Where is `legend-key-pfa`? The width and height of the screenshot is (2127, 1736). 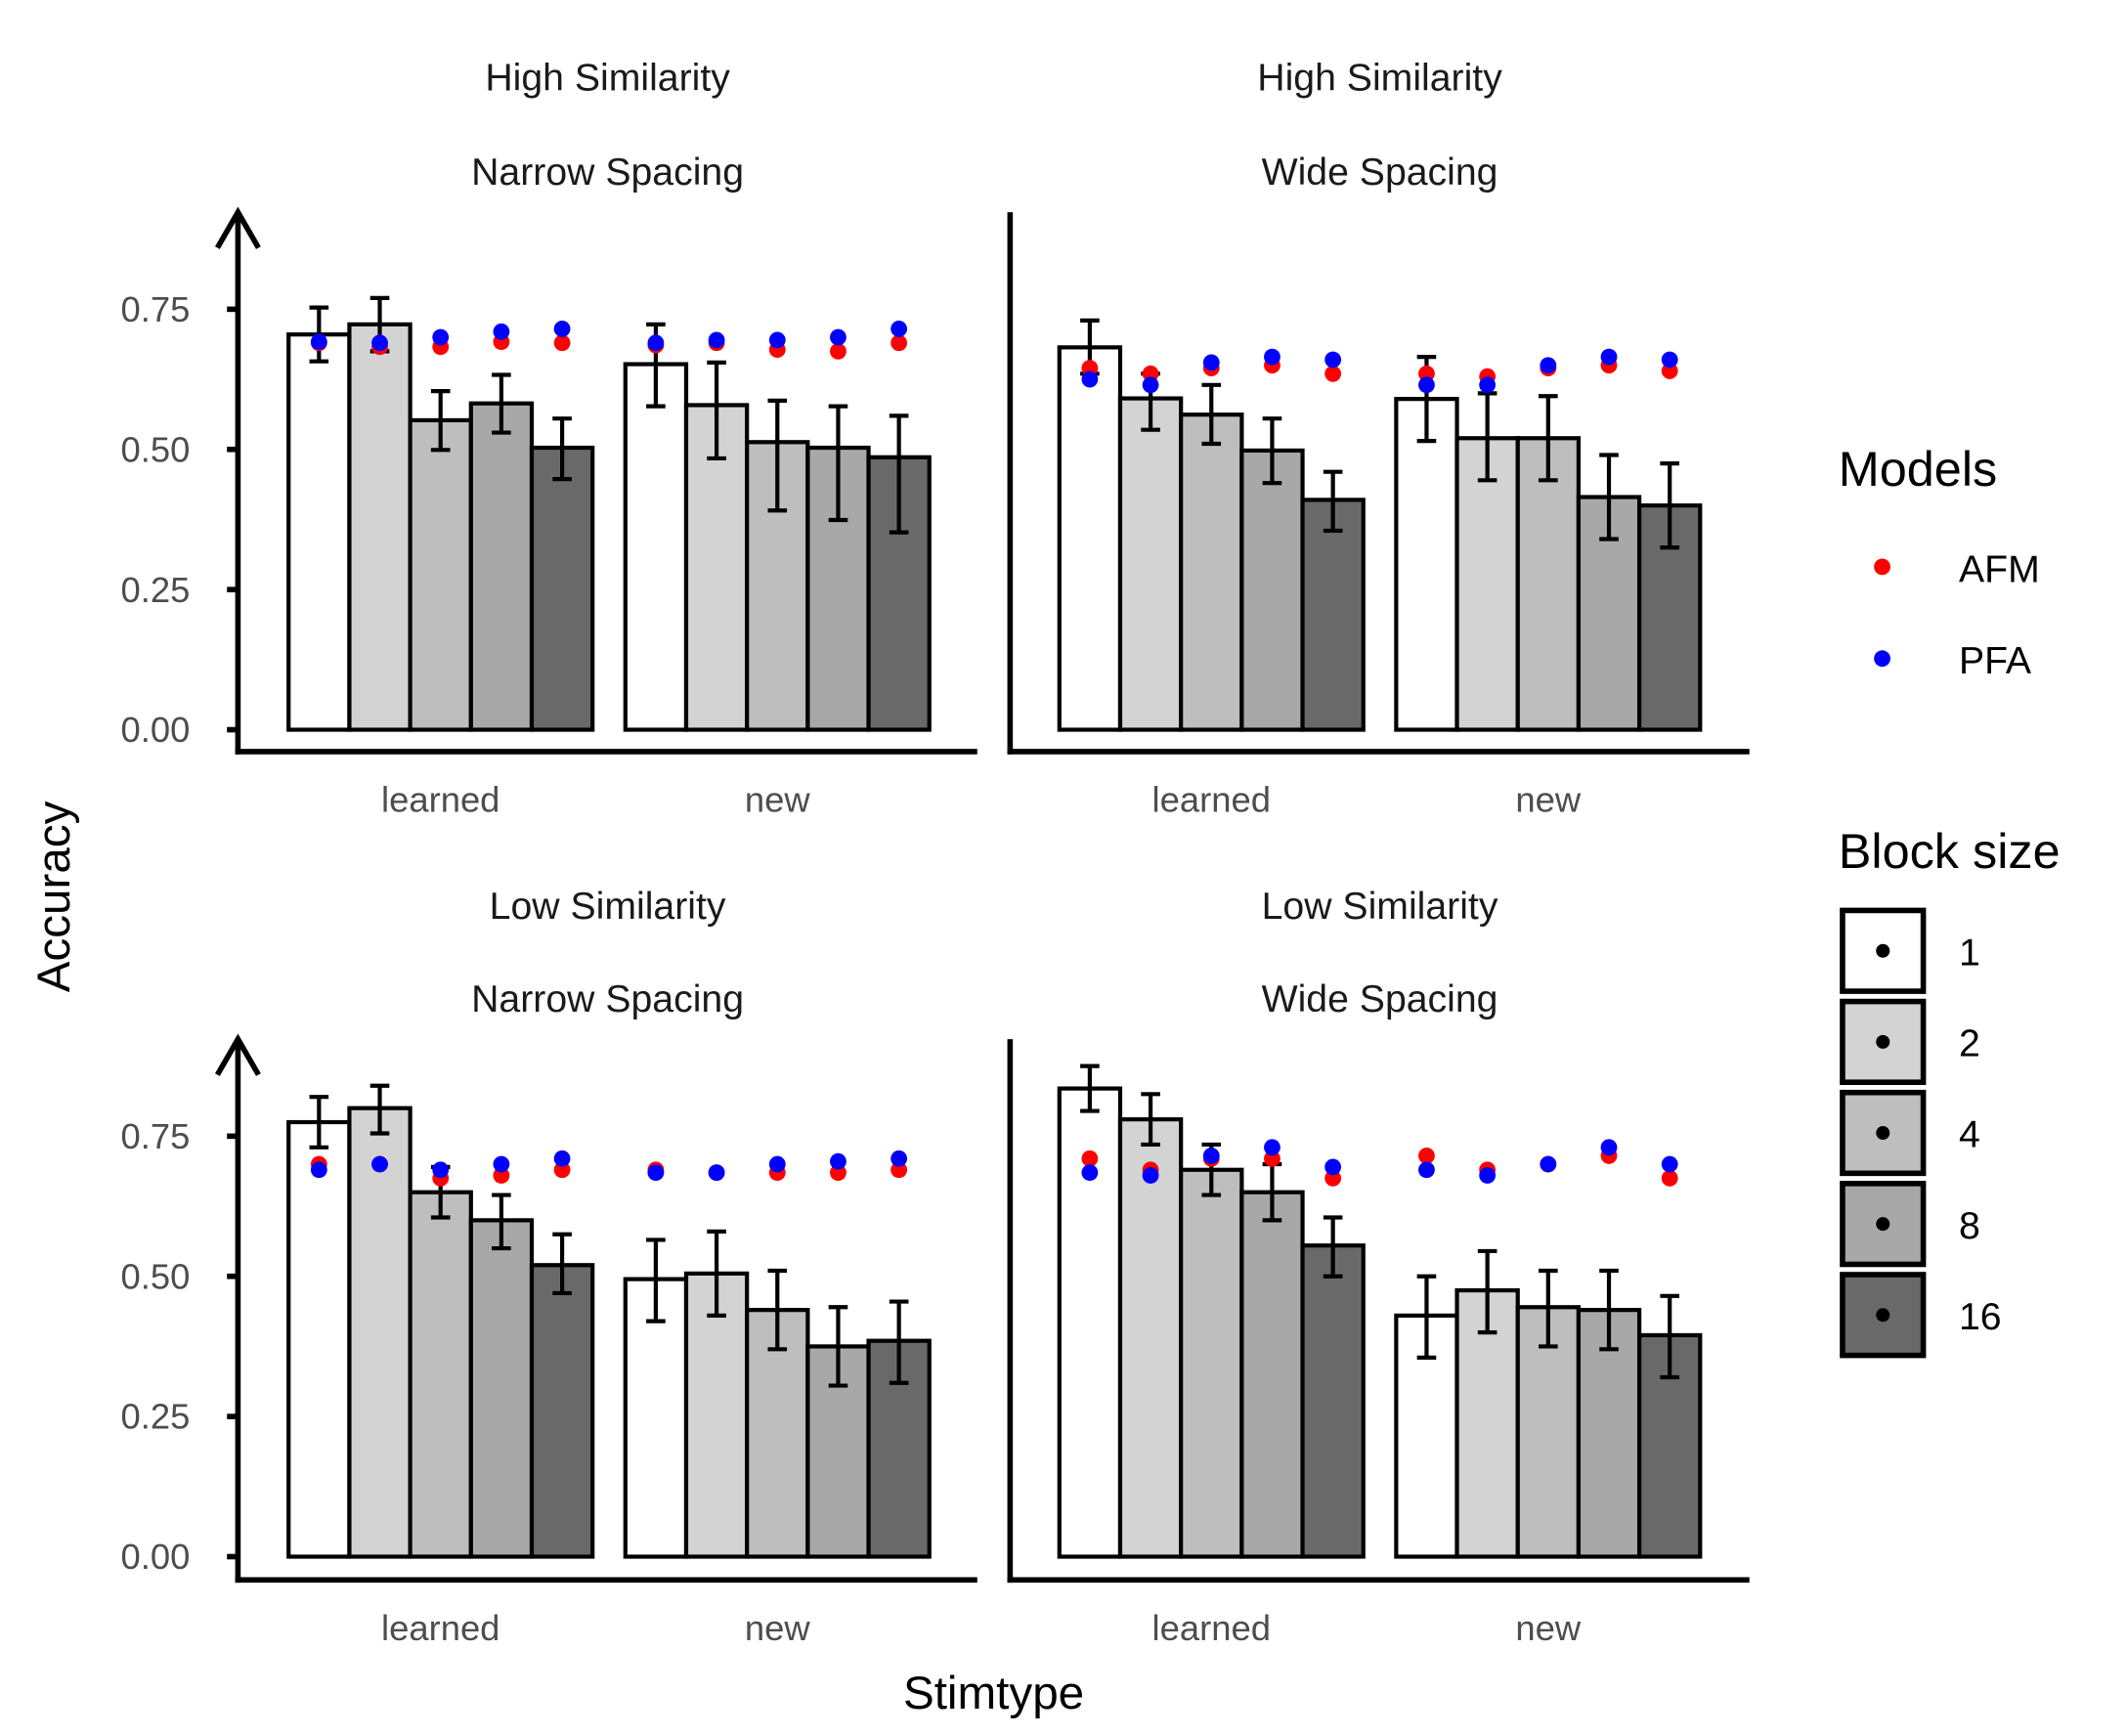 legend-key-pfa is located at coordinates (1882, 659).